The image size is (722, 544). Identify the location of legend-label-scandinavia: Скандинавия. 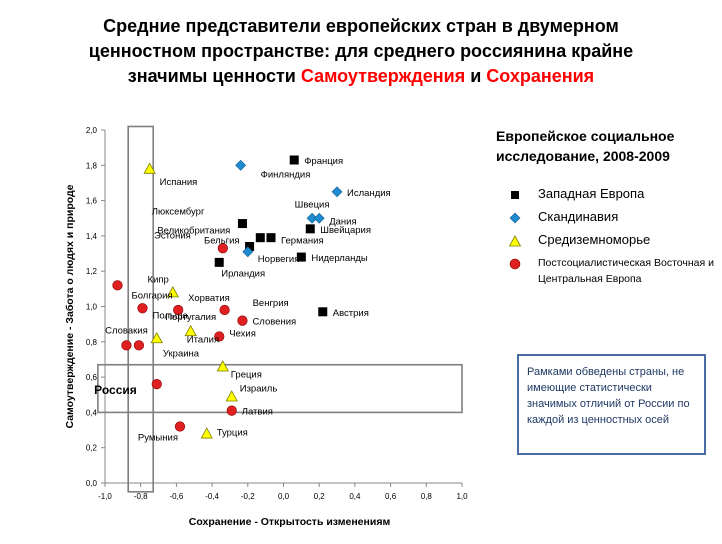
(578, 216).